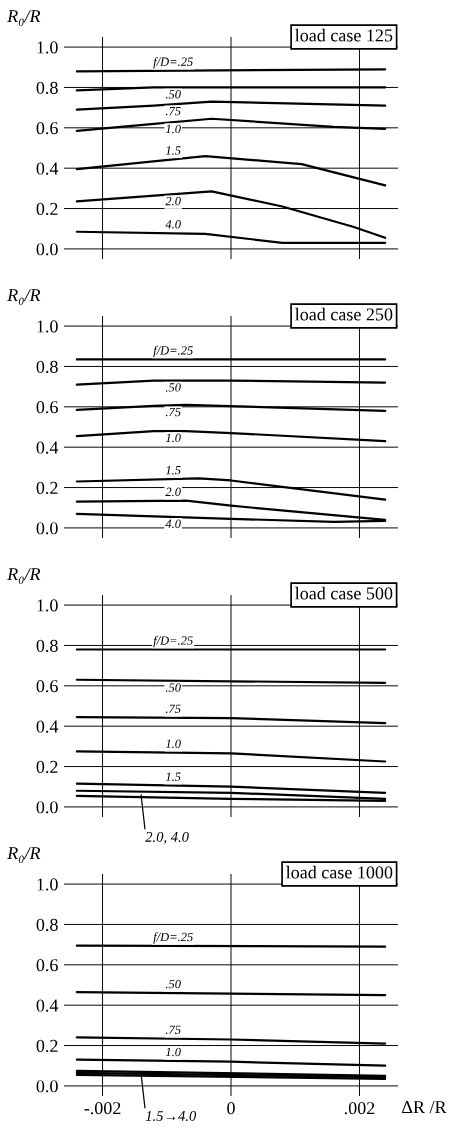 The image size is (451, 1134). What do you see at coordinates (344, 314) in the screenshot?
I see `chart-title: load case 250` at bounding box center [344, 314].